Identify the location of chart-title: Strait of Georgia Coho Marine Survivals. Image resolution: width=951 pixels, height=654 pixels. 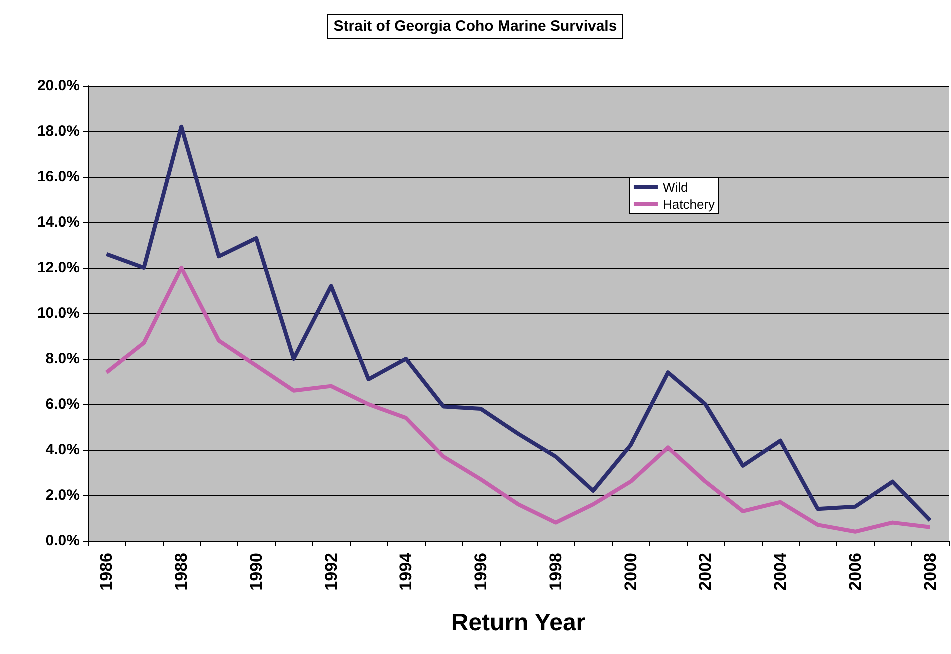
(476, 26).